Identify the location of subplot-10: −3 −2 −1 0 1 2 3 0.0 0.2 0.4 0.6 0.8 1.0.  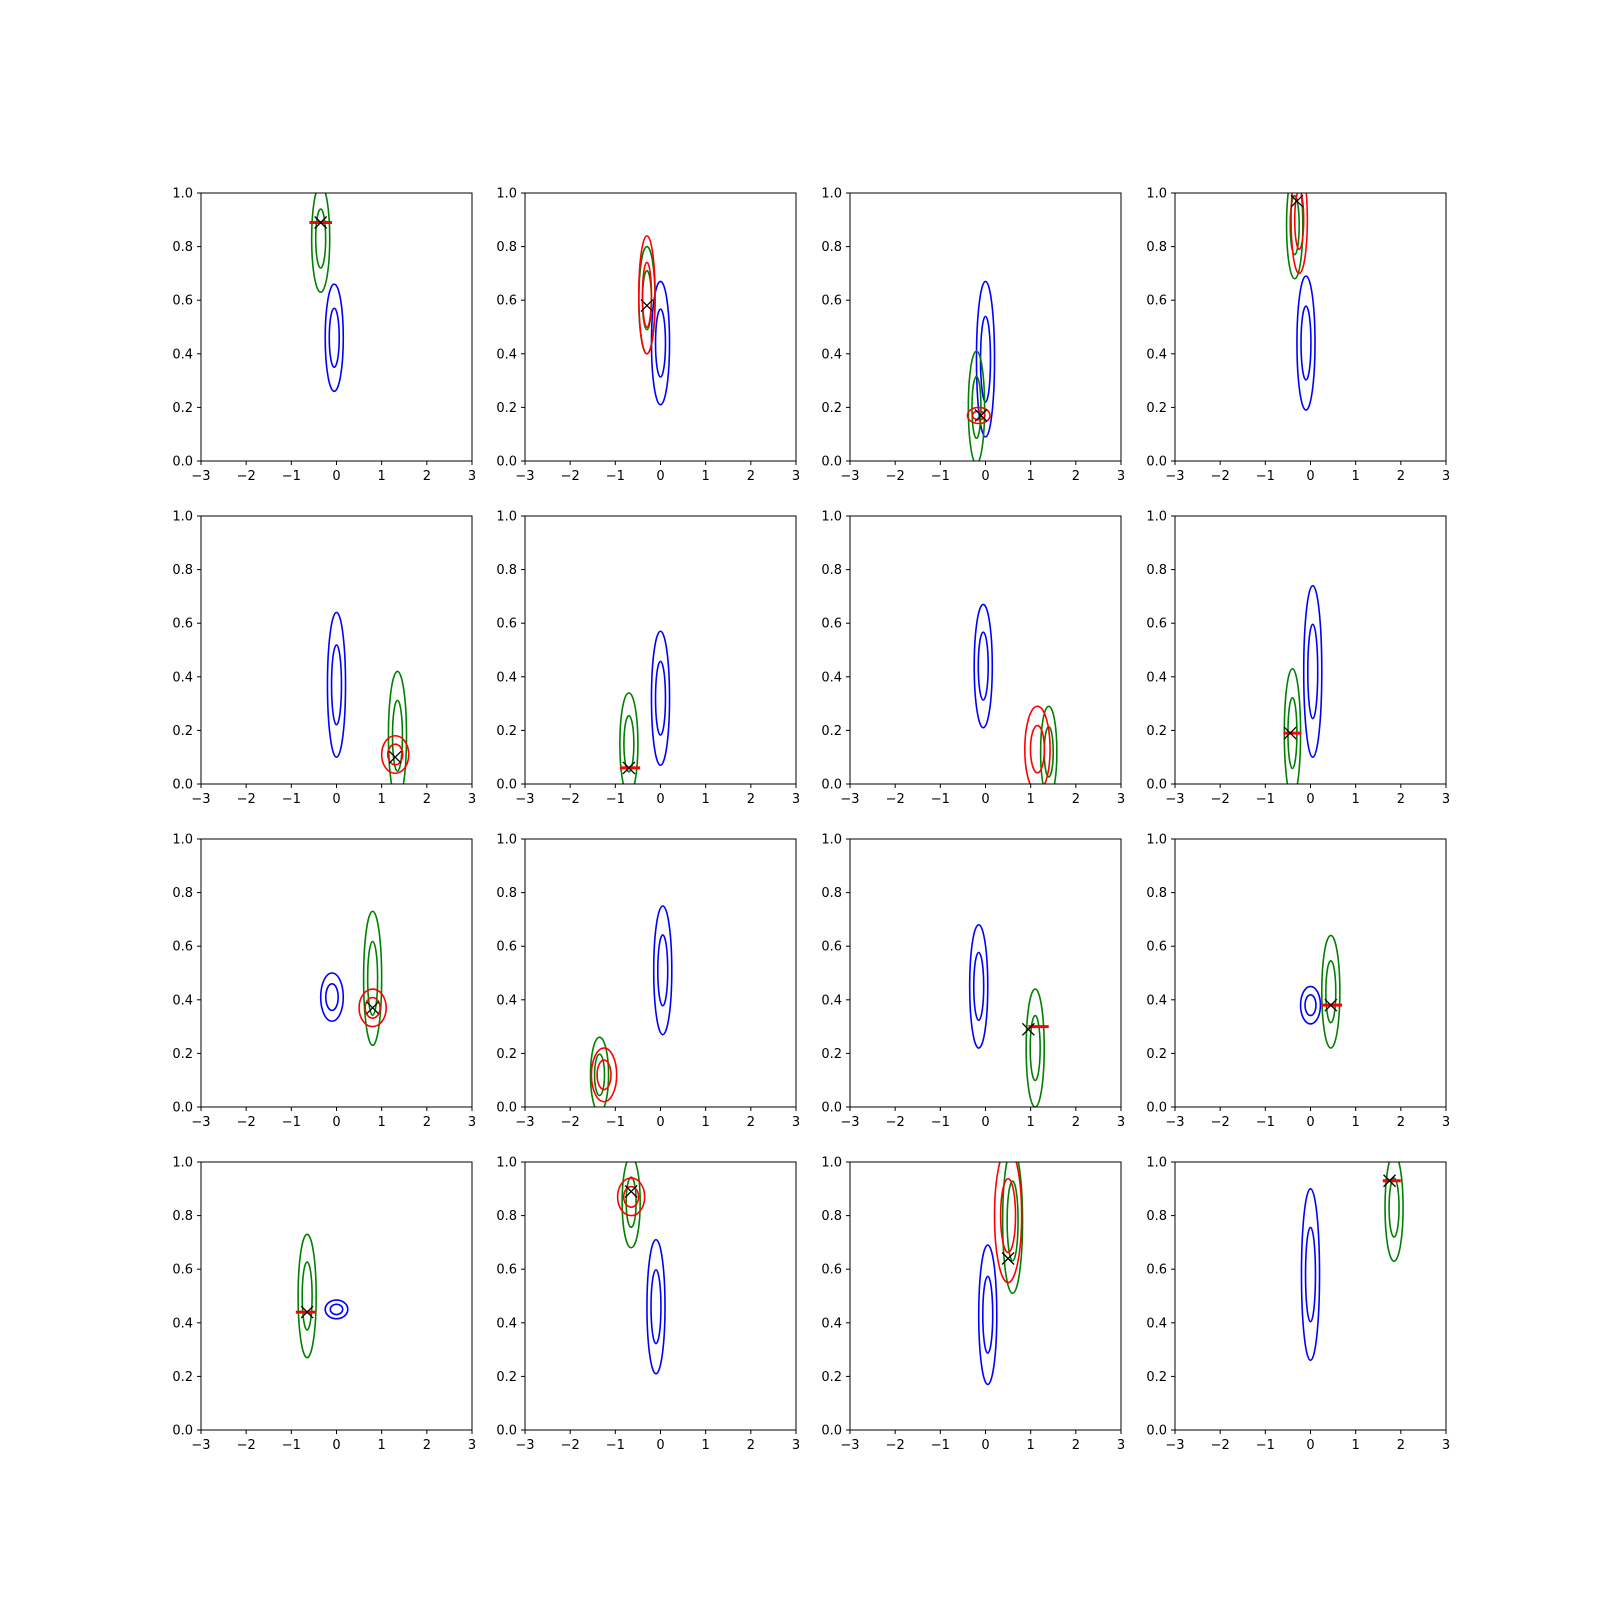
(648, 982).